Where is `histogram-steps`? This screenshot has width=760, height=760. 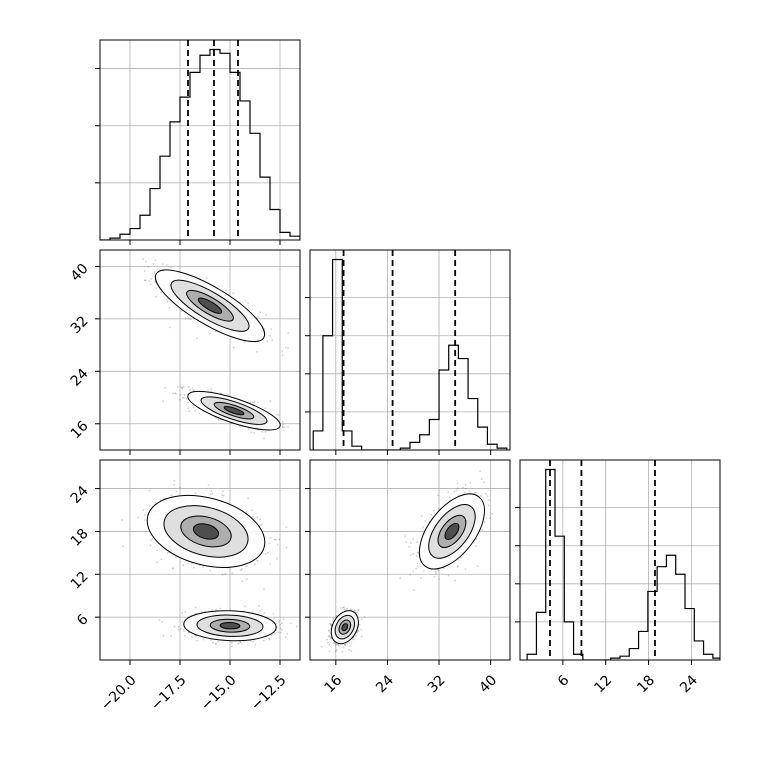 histogram-steps is located at coordinates (623, 564).